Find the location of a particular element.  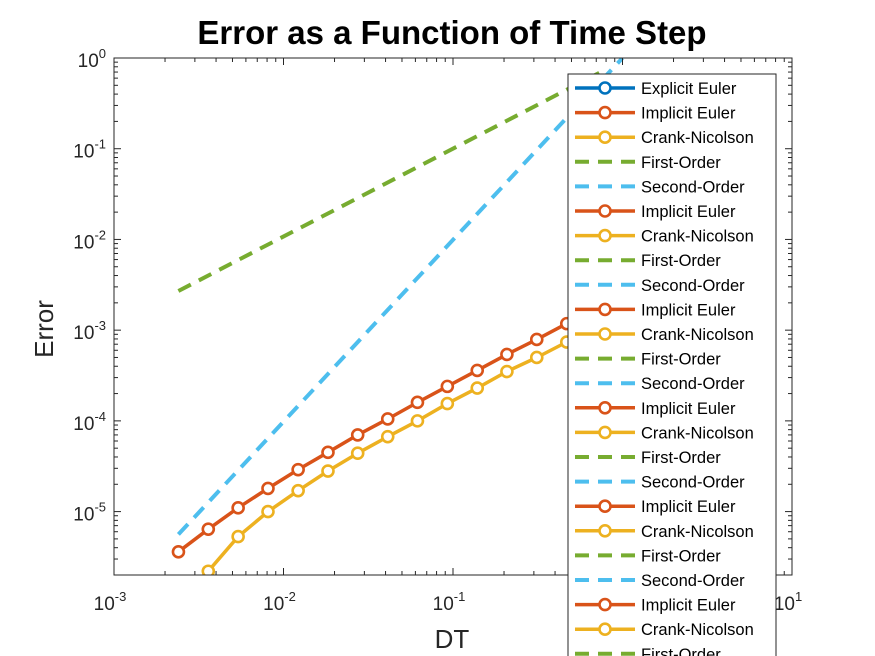

y-tick-label: 10⁻⁴ is located at coordinates (89, 422).